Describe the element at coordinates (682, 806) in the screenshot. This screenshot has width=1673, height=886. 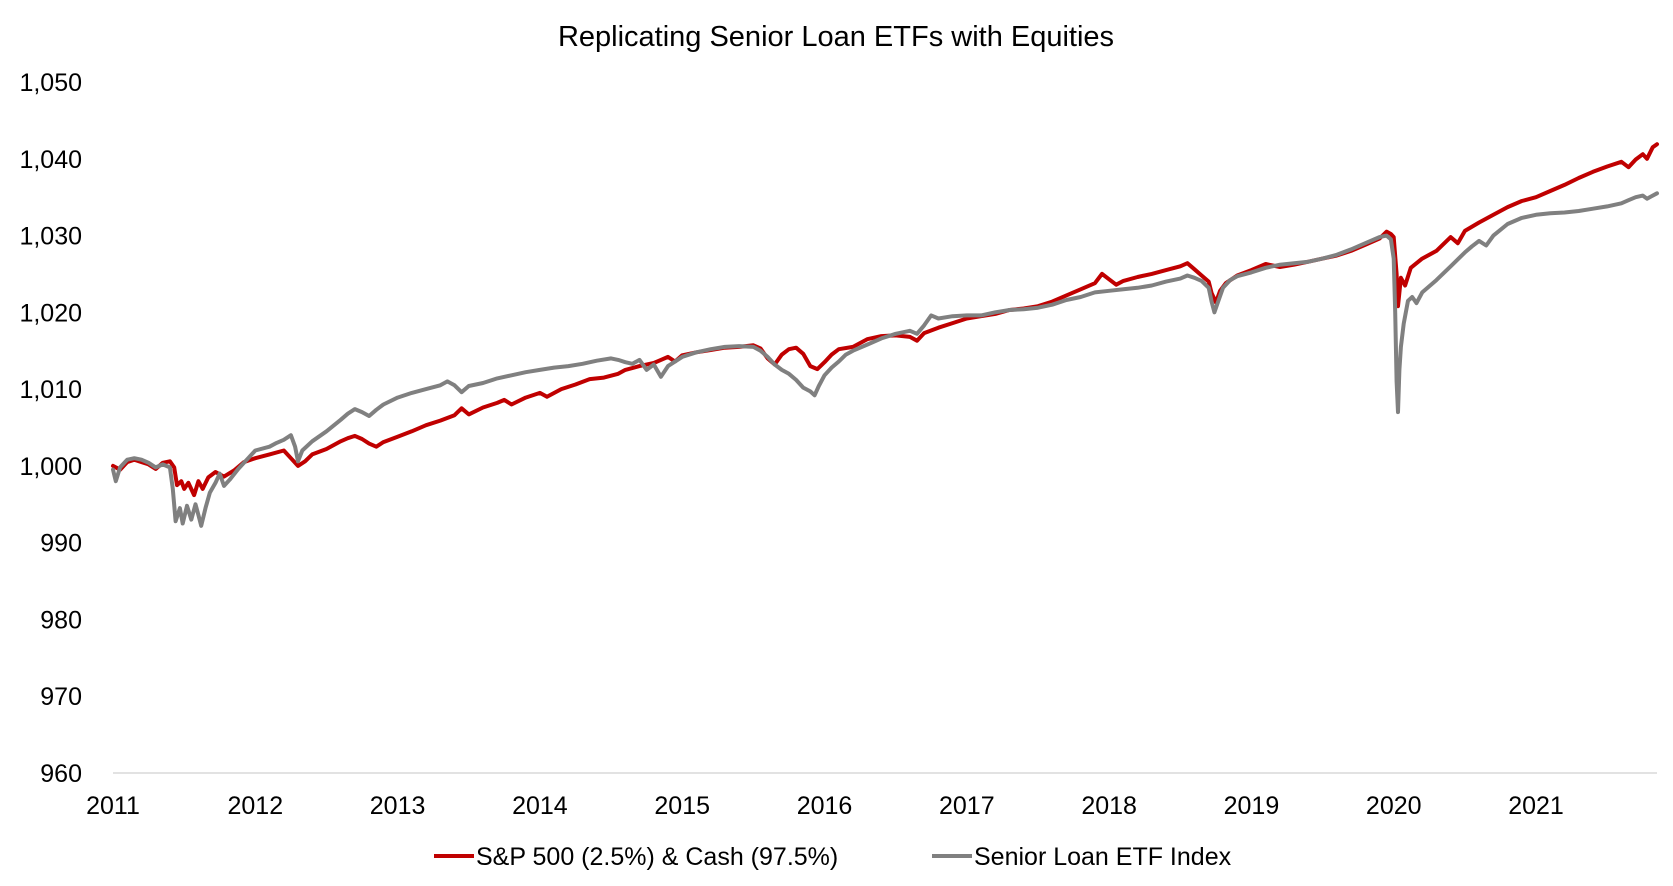
I see `x-tick-label: 2015` at that location.